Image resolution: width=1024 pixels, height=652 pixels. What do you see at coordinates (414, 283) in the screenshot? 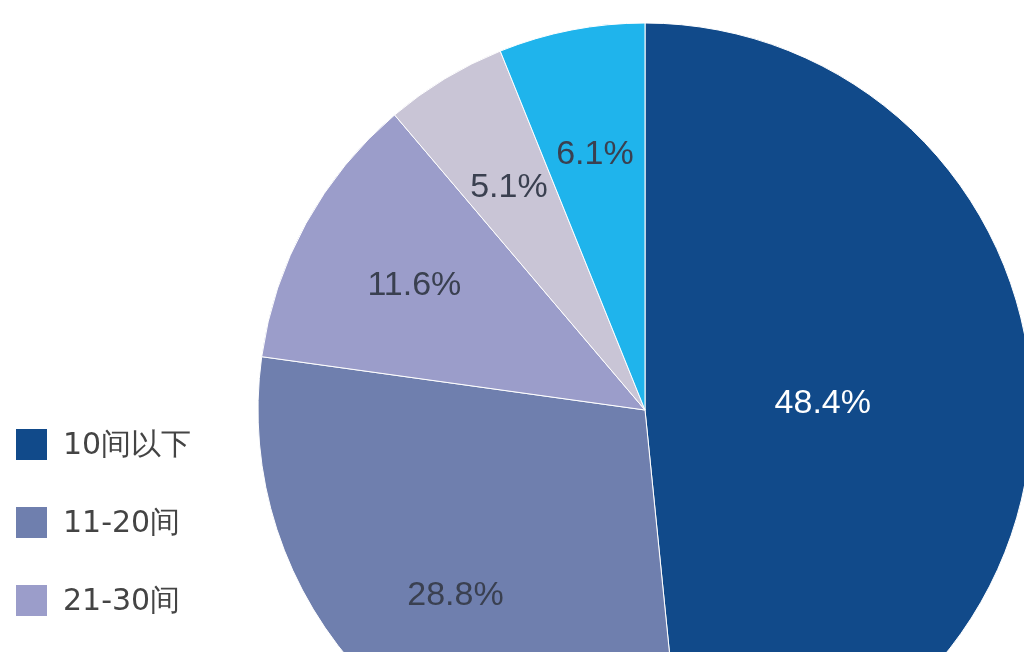
I see `data-label: 11.6%` at bounding box center [414, 283].